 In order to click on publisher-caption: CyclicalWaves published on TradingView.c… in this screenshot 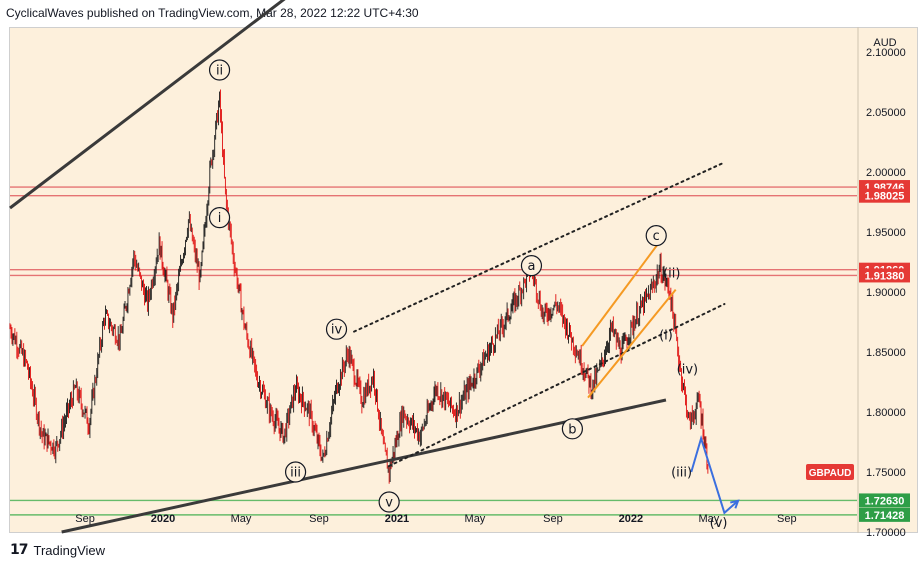, I will do `click(212, 13)`.